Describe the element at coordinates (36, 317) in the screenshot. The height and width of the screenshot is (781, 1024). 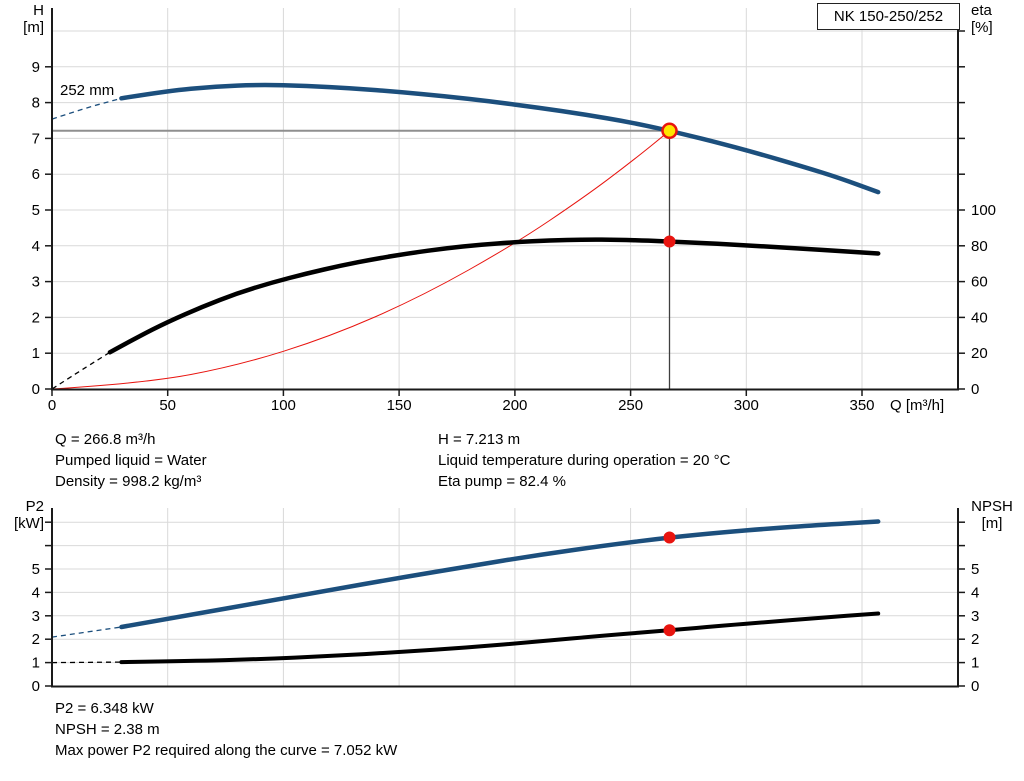
I see `h-tick-label: 2` at that location.